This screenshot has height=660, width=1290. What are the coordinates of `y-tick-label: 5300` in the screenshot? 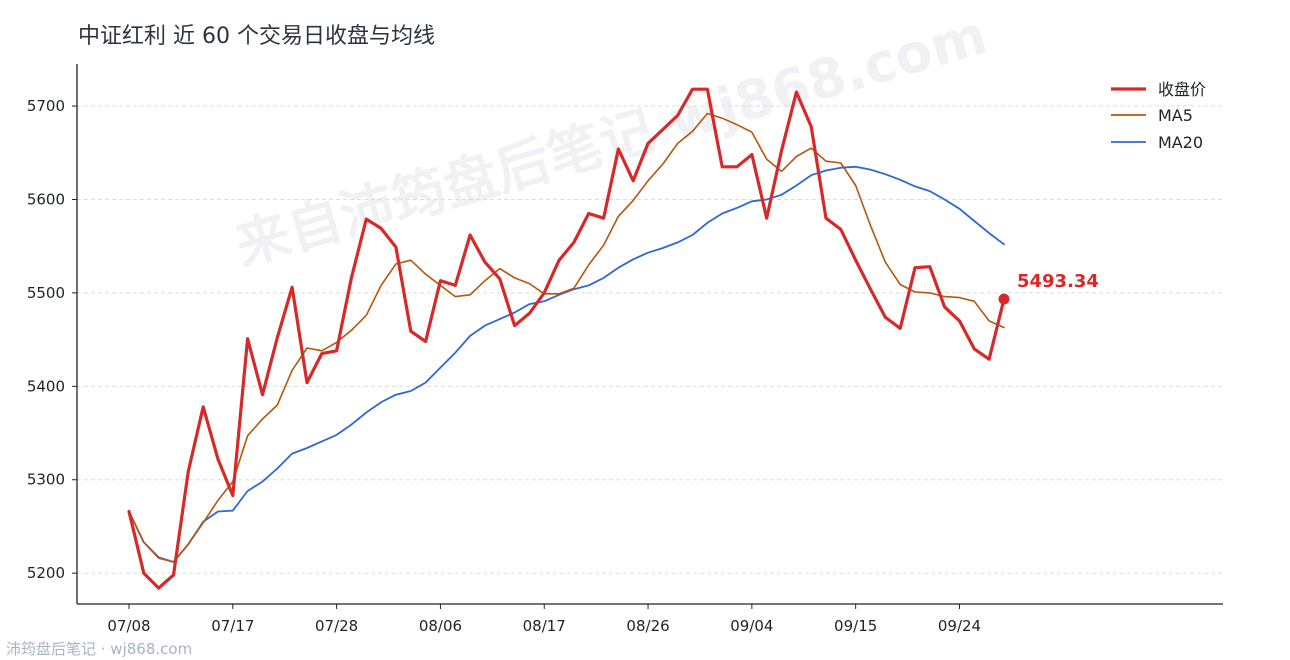 It's located at (46, 480).